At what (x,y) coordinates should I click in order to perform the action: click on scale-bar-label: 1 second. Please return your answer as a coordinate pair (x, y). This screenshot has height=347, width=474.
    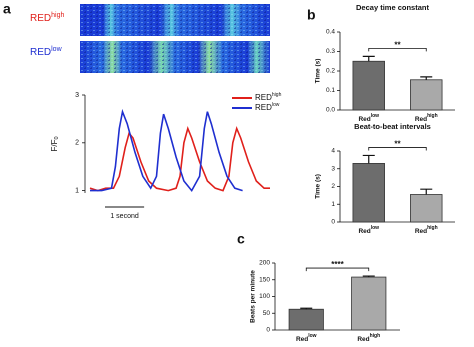
    Looking at the image, I should click on (124, 216).